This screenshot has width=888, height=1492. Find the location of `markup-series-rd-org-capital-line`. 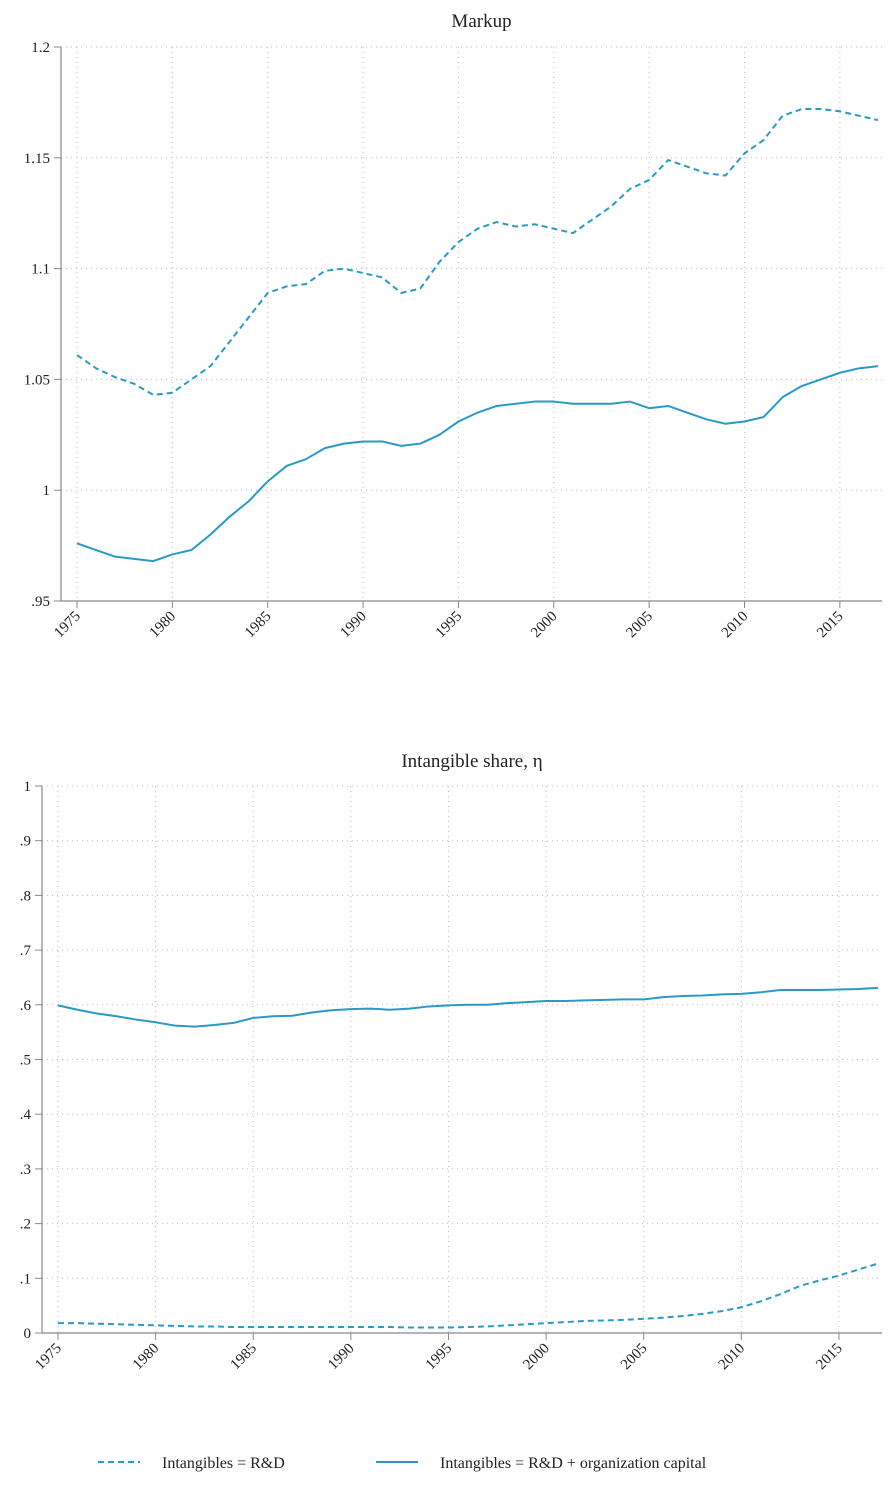

markup-series-rd-org-capital-line is located at coordinates (477, 464).